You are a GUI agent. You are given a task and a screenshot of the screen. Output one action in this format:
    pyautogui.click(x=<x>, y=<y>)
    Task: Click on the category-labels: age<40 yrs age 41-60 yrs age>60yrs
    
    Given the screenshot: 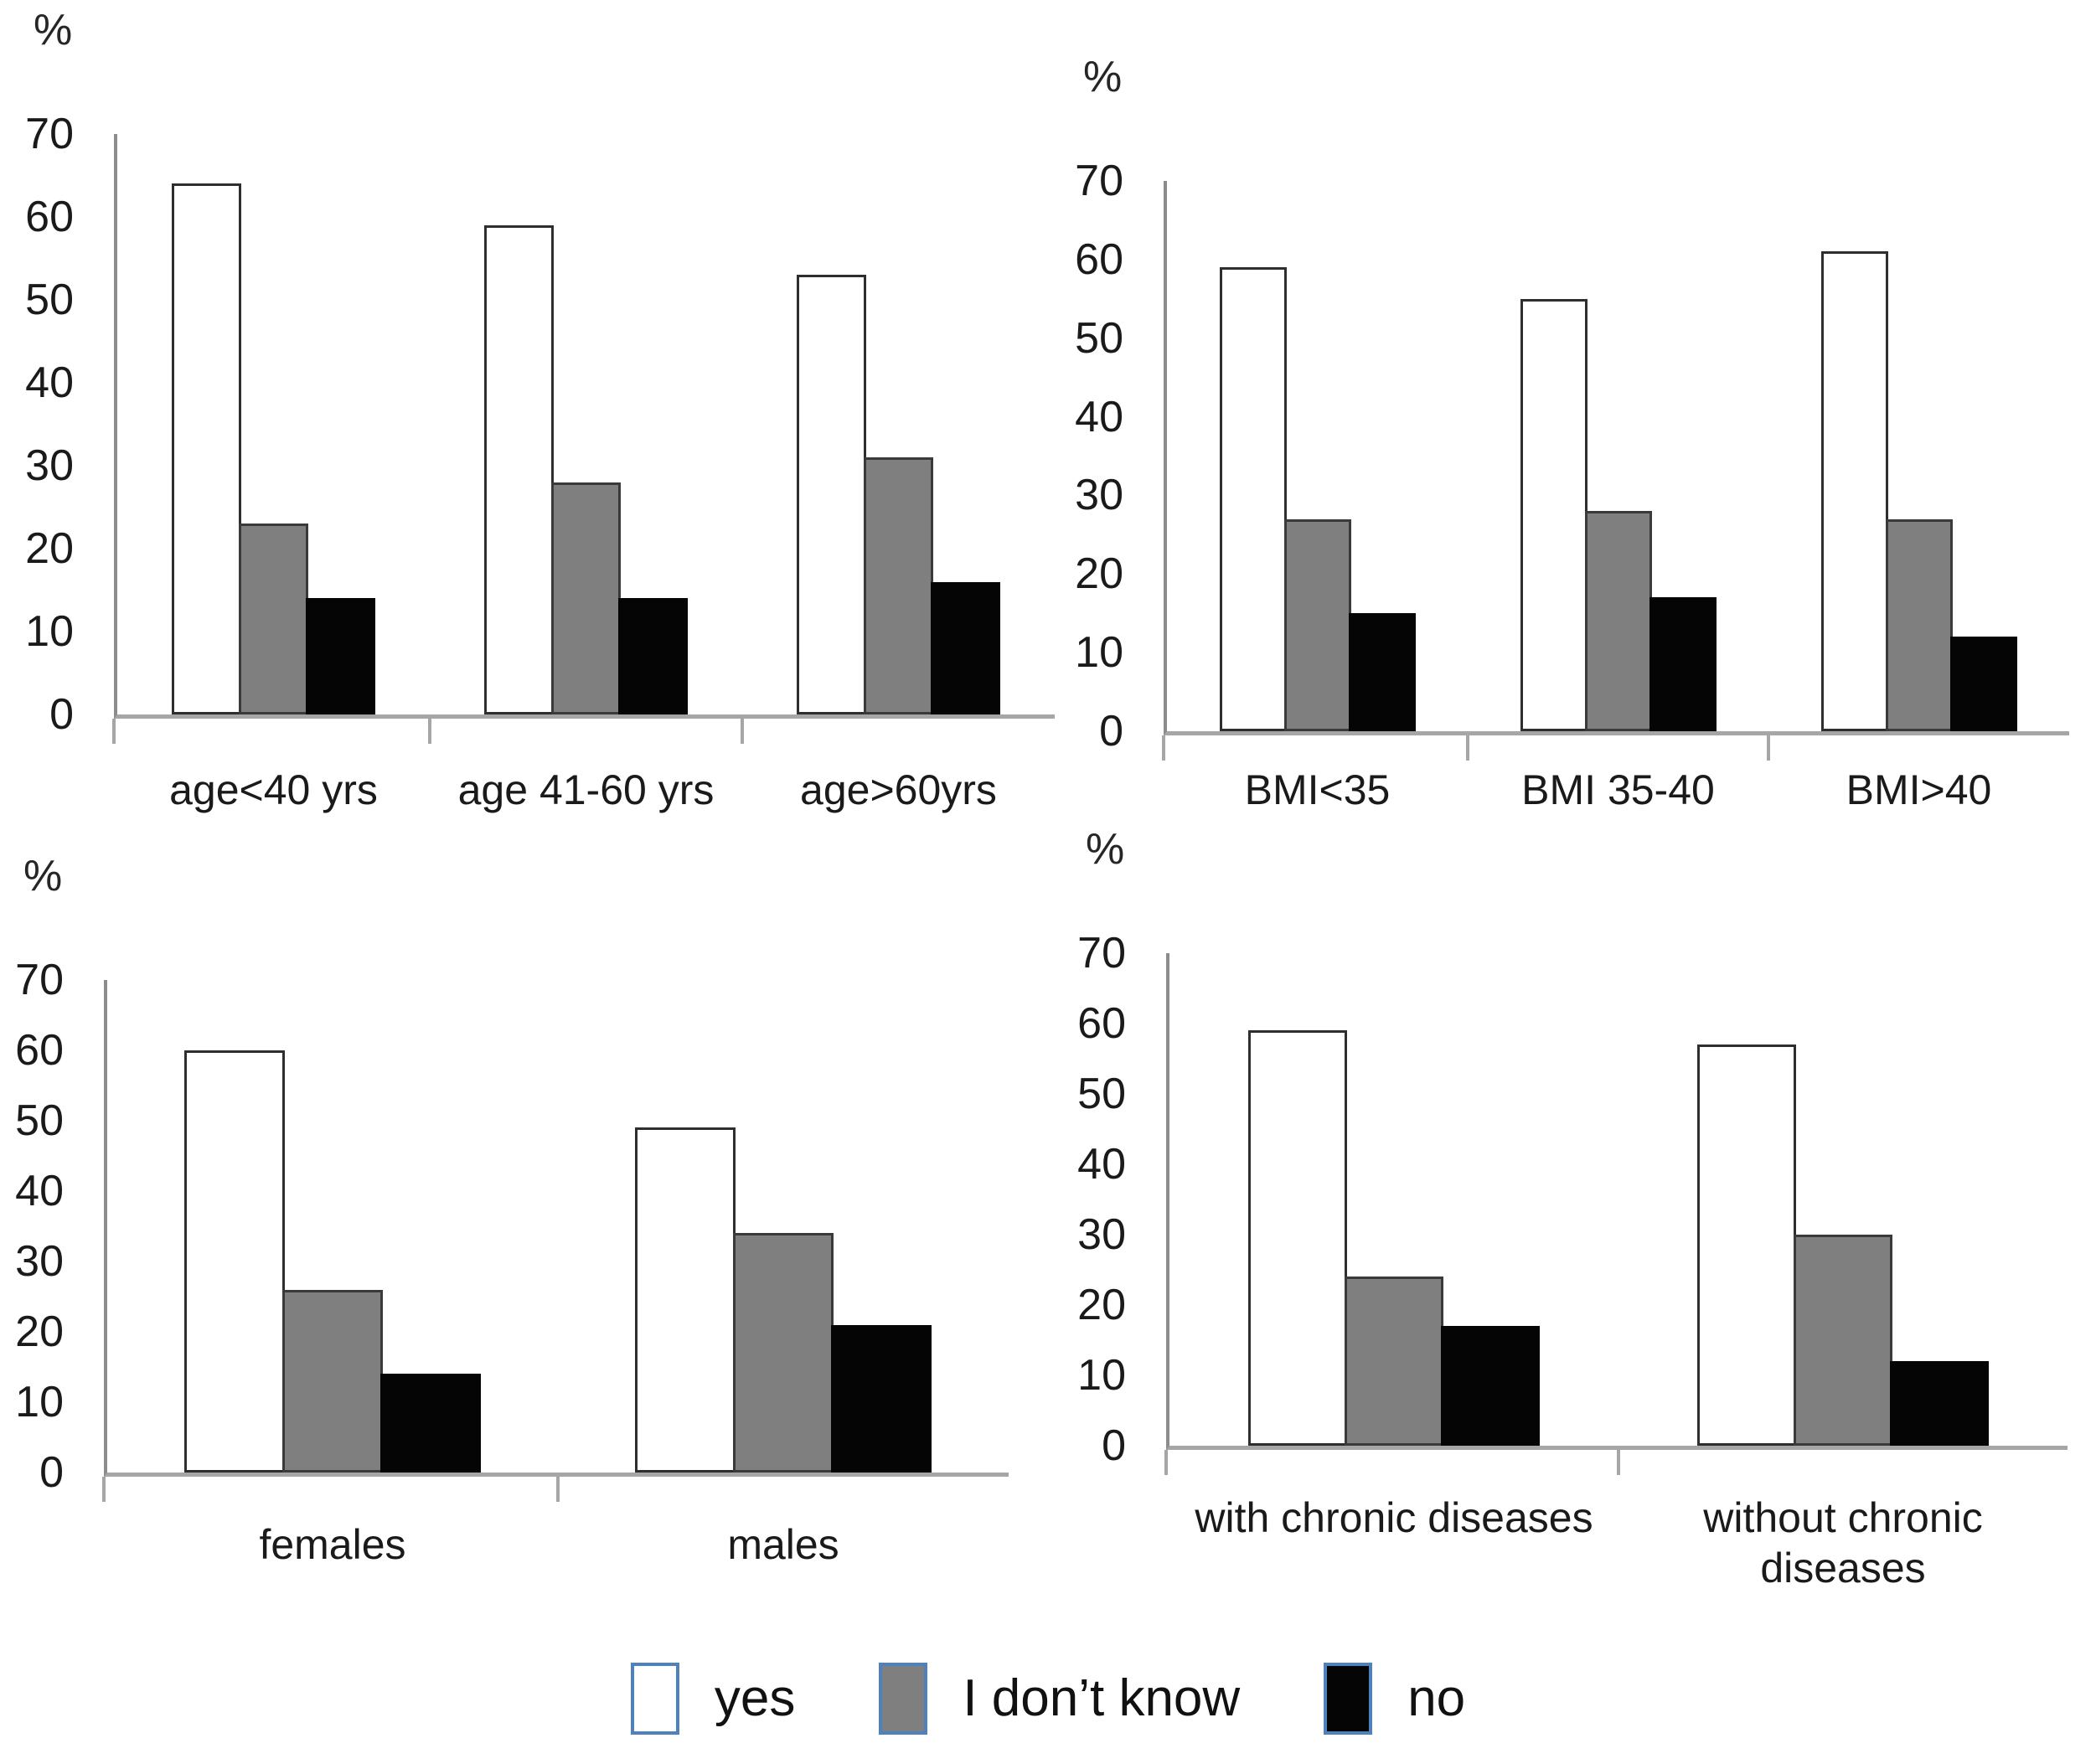 What is the action you would take?
    pyautogui.click(x=586, y=790)
    